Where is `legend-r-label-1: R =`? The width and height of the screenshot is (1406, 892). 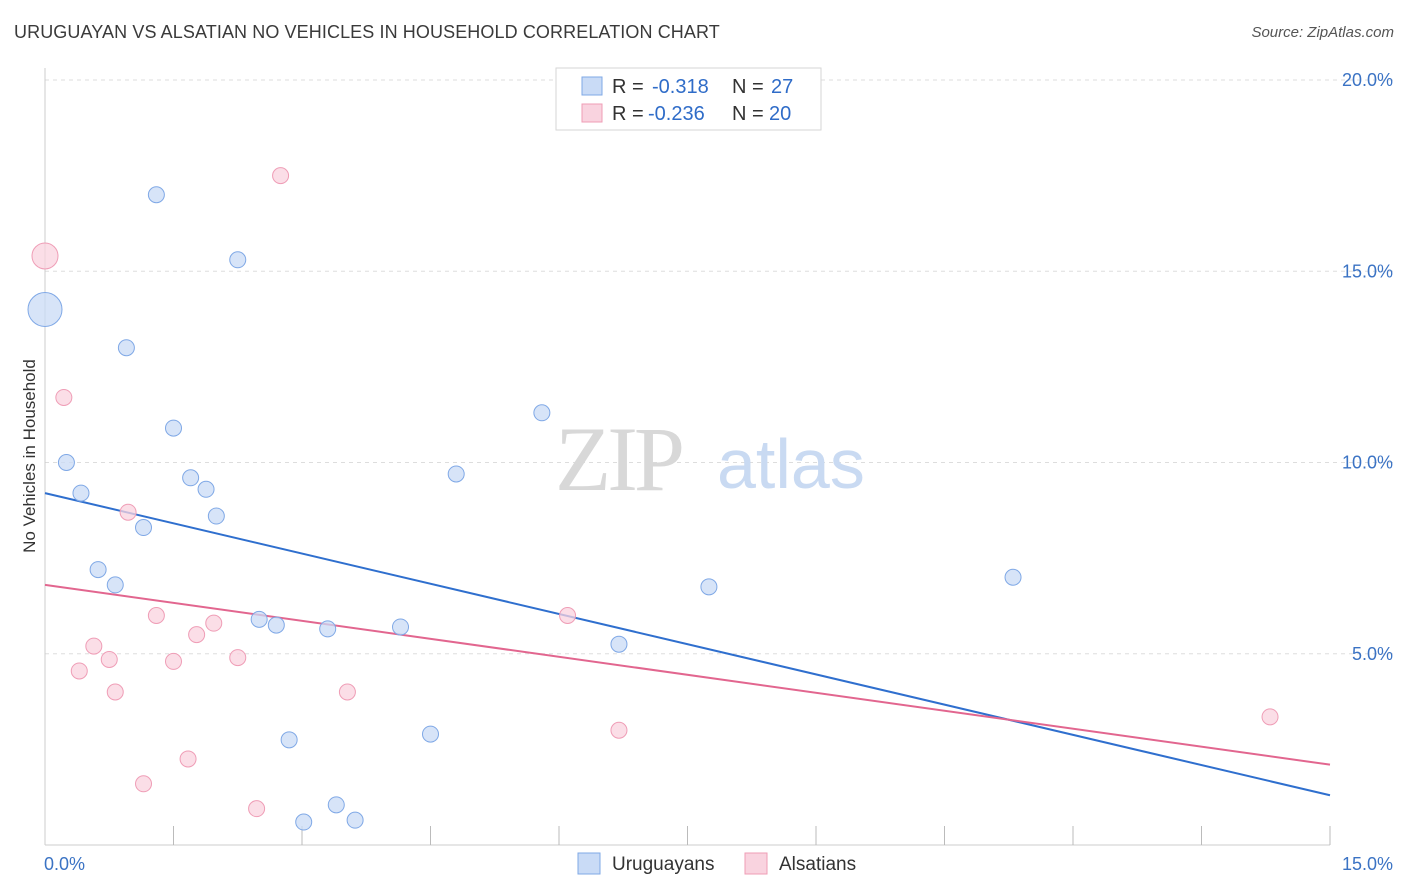
legend-r-label-1: R = is located at coordinates (628, 87).